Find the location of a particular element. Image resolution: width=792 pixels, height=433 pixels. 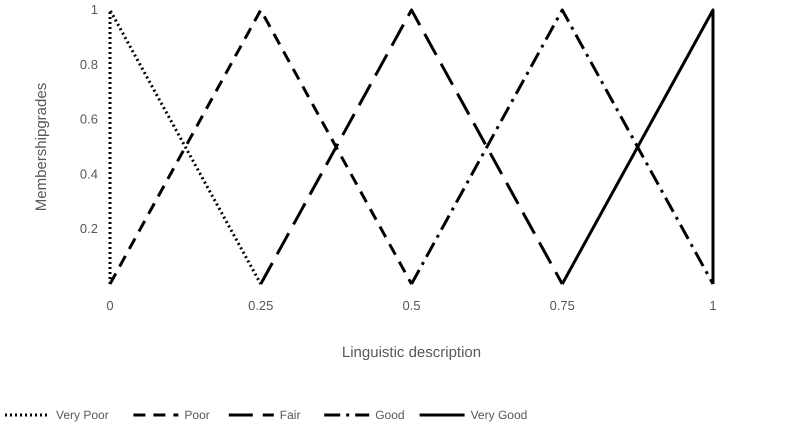

x-tick-label: 0 is located at coordinates (110, 305).